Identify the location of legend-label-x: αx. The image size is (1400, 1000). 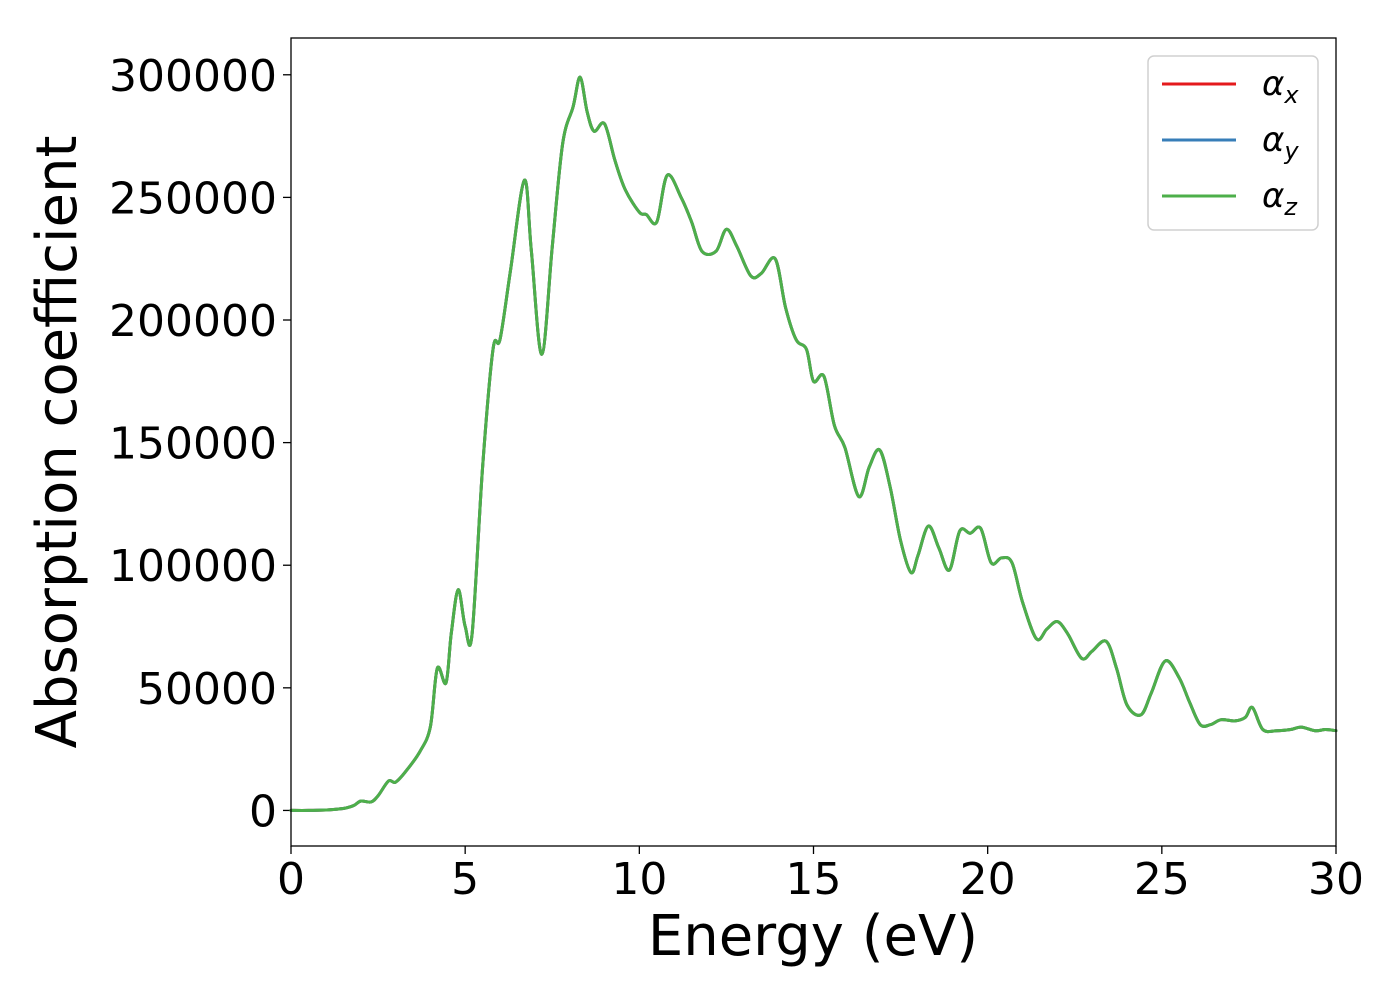
(1280, 86).